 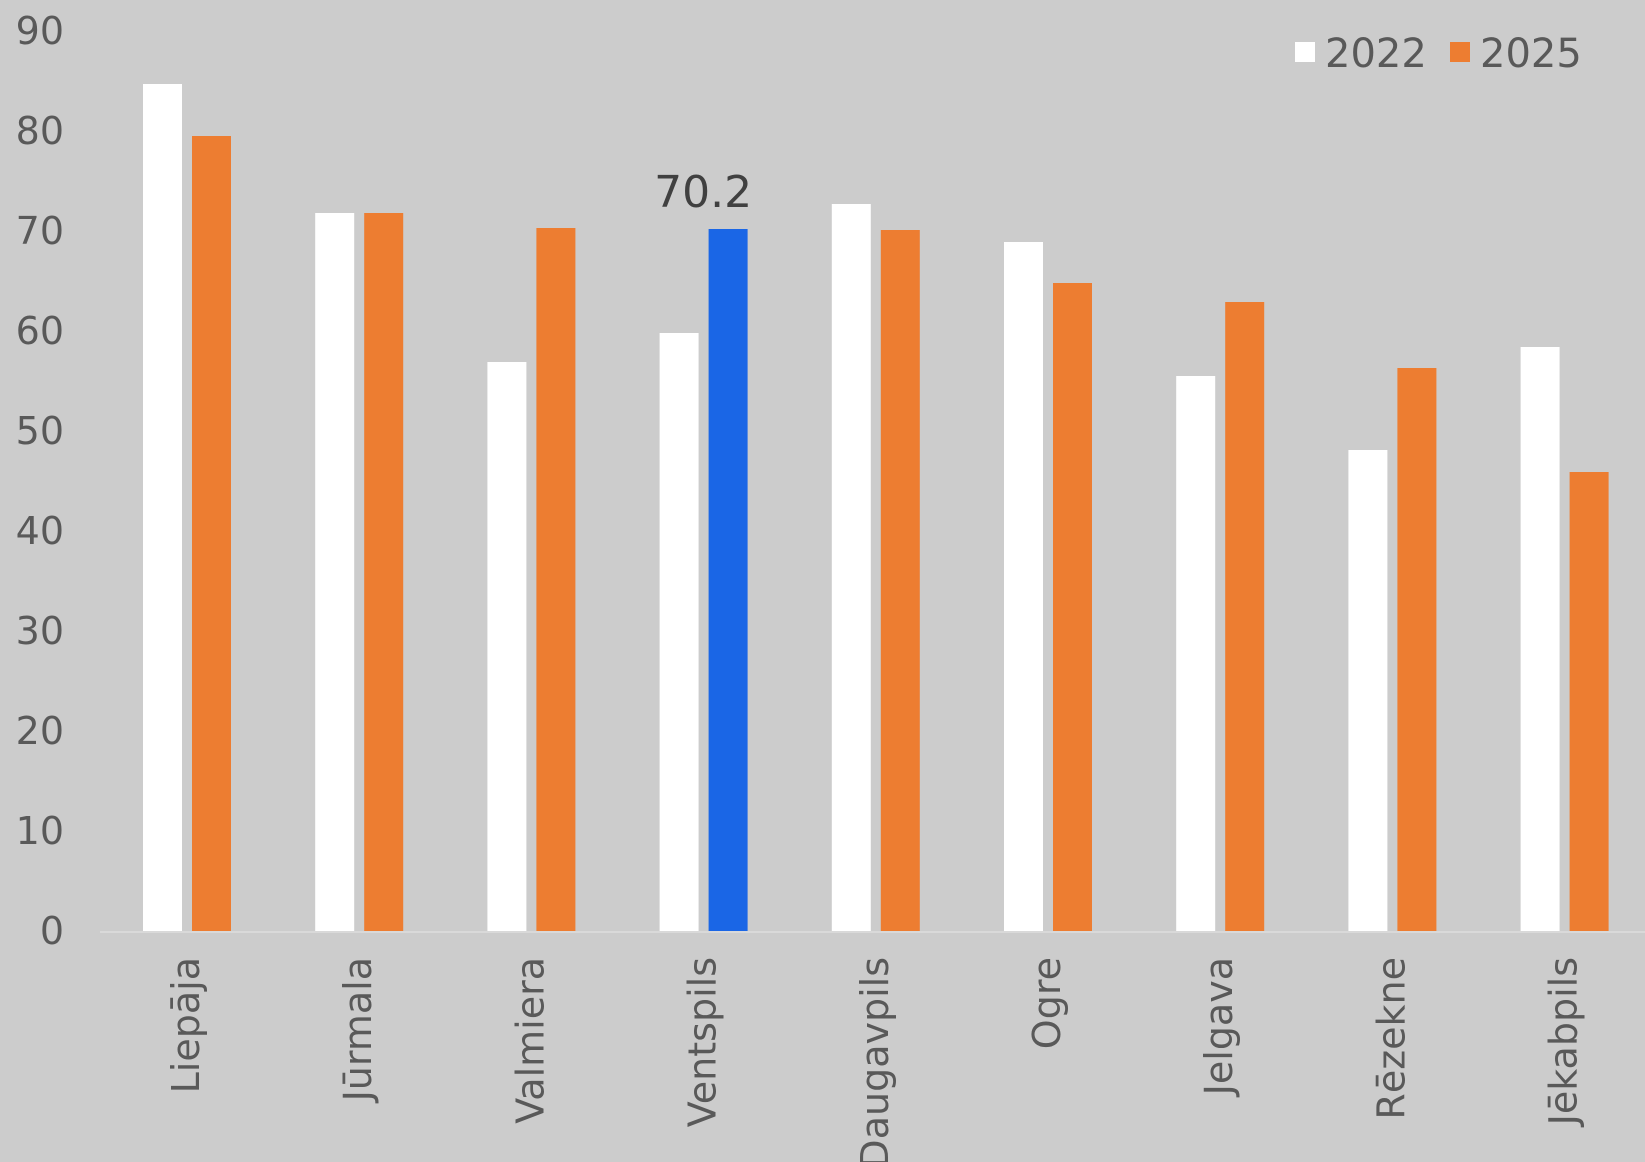 What do you see at coordinates (40, 731) in the screenshot?
I see `y-tick-label: 20` at bounding box center [40, 731].